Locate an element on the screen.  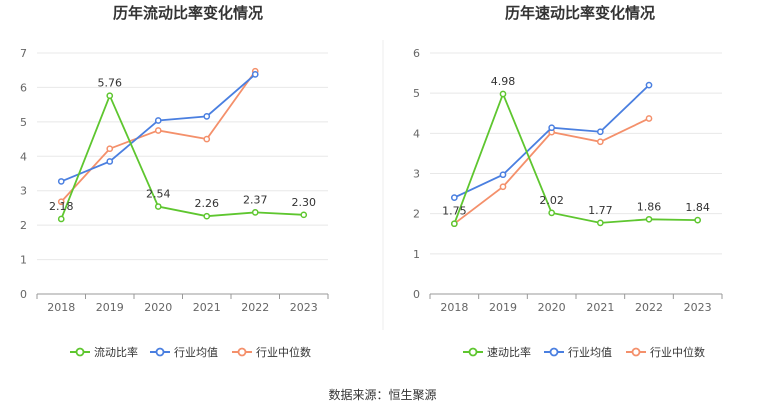
data-label: 2.18 is located at coordinates (61, 206).